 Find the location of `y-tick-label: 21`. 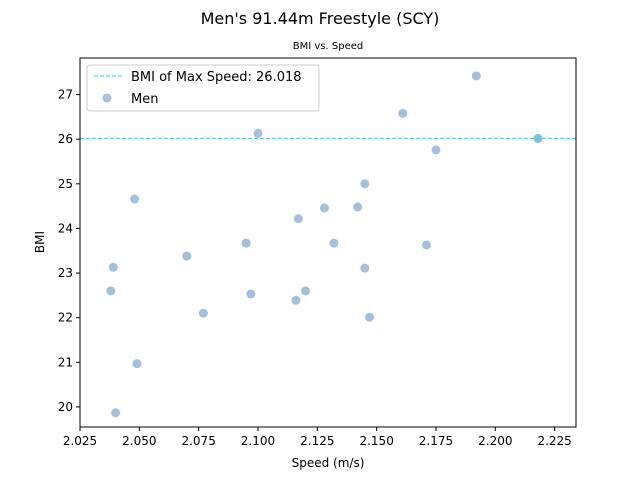

y-tick-label: 21 is located at coordinates (65, 362).